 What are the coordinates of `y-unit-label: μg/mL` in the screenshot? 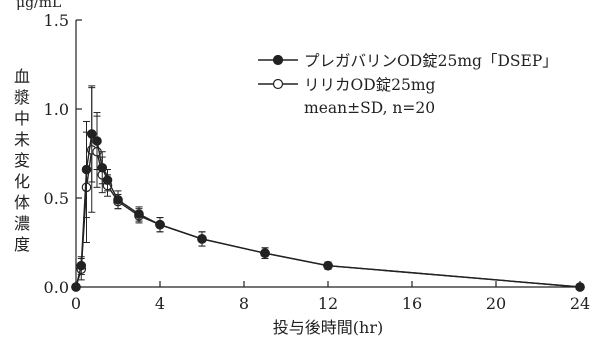 It's located at (38, 5).